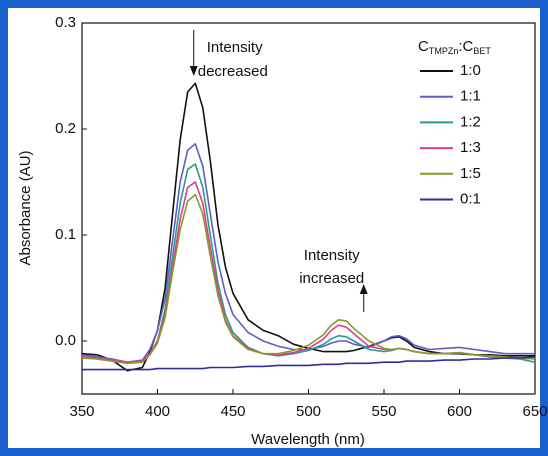 This screenshot has width=548, height=456. I want to click on annotation-text: increased, so click(331, 278).